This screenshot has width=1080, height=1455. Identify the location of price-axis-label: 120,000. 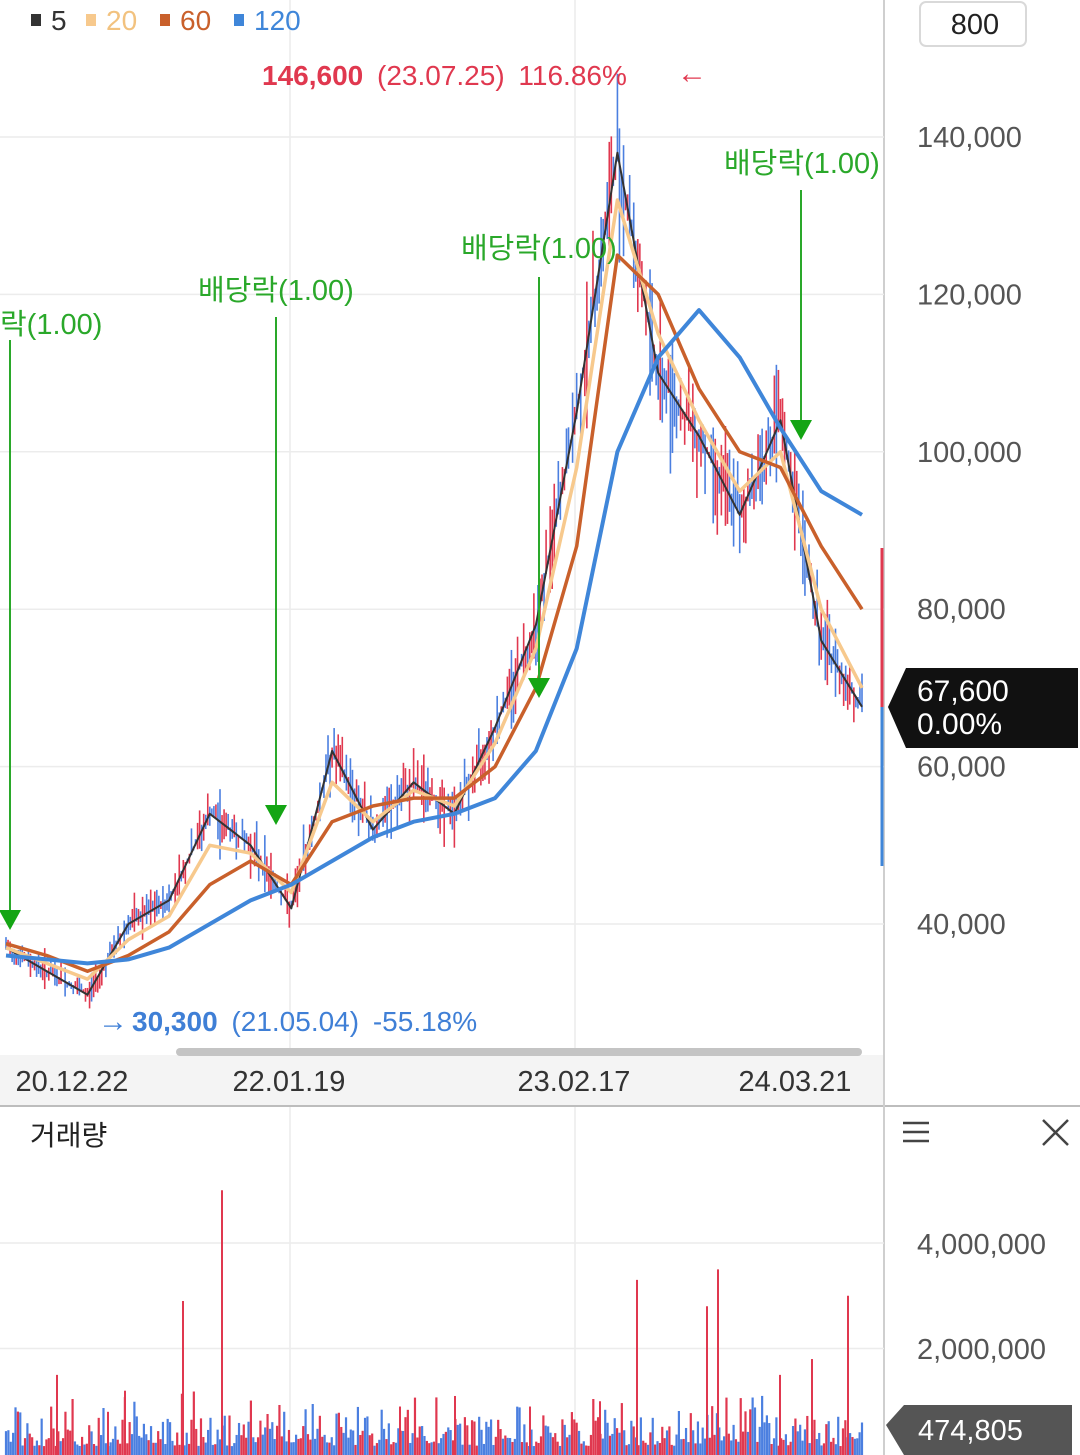
(969, 295).